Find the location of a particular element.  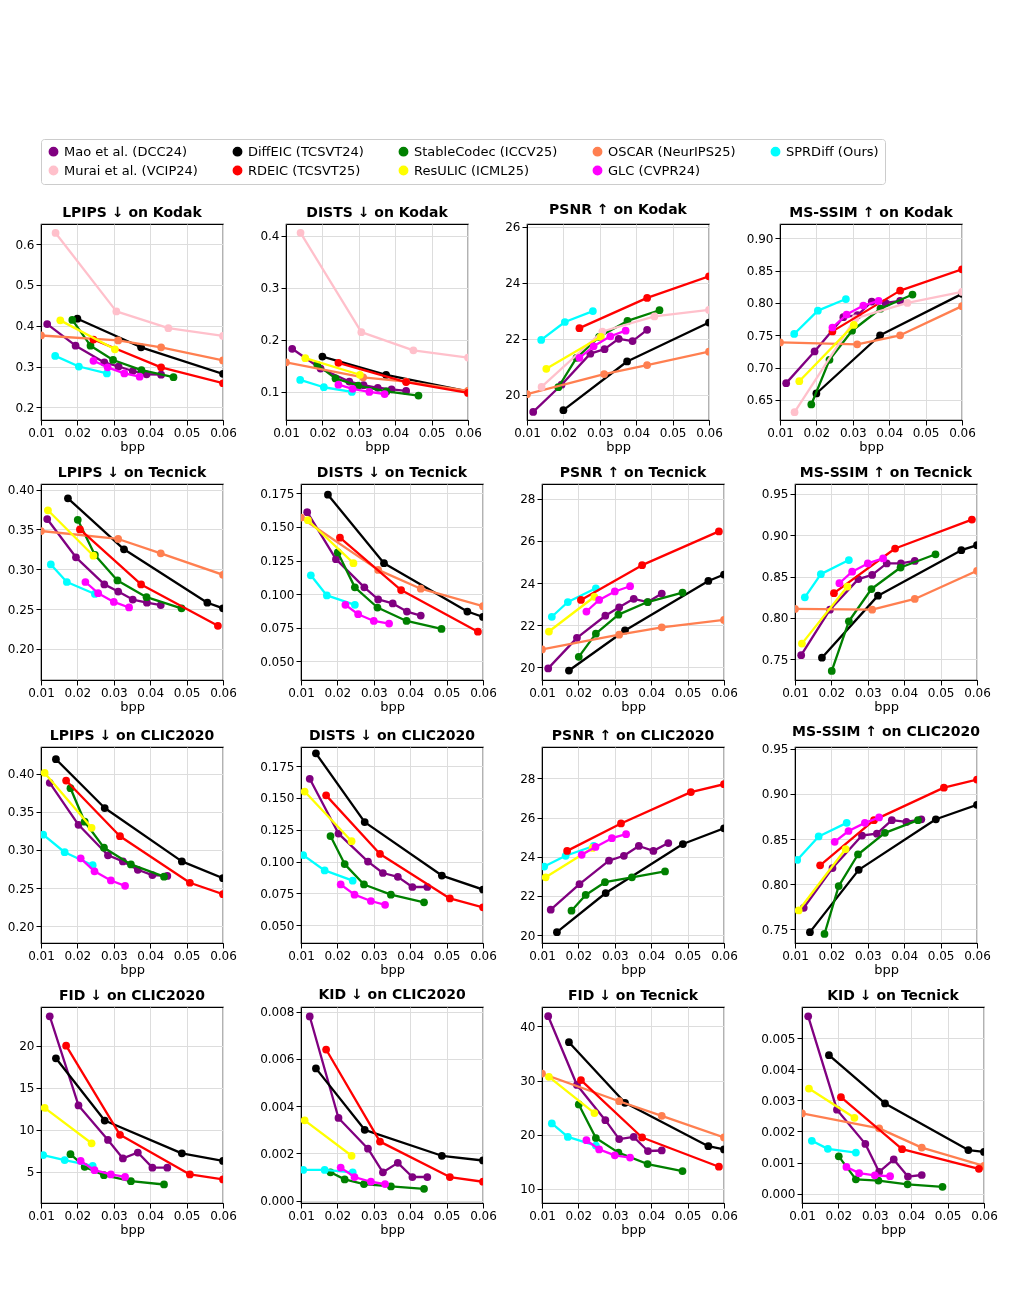

y-tick-label: 0.008 is located at coordinates (277, 1012).